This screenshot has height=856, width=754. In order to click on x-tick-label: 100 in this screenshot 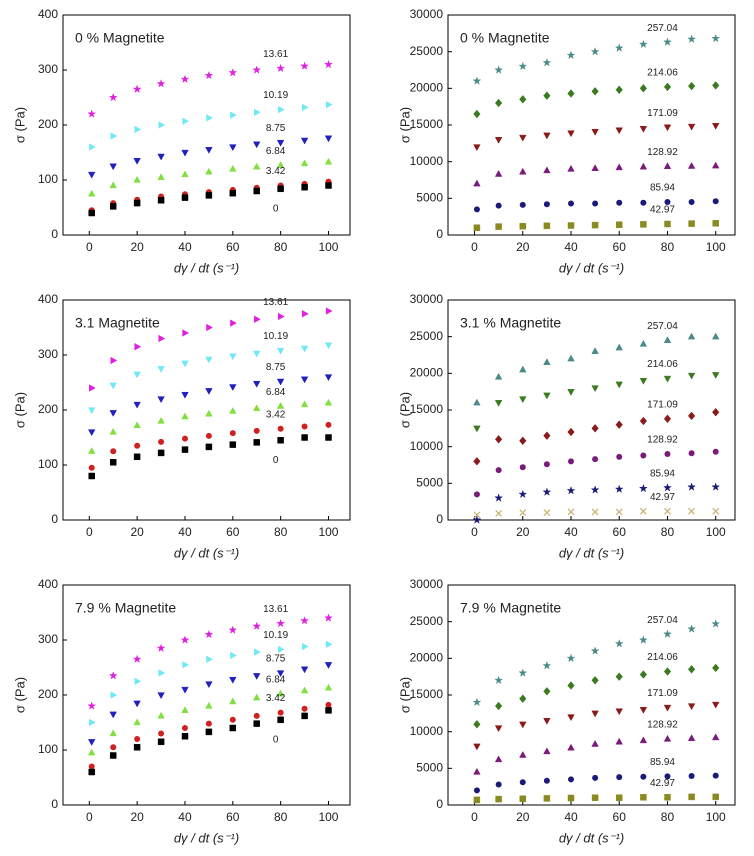, I will do `click(328, 817)`.